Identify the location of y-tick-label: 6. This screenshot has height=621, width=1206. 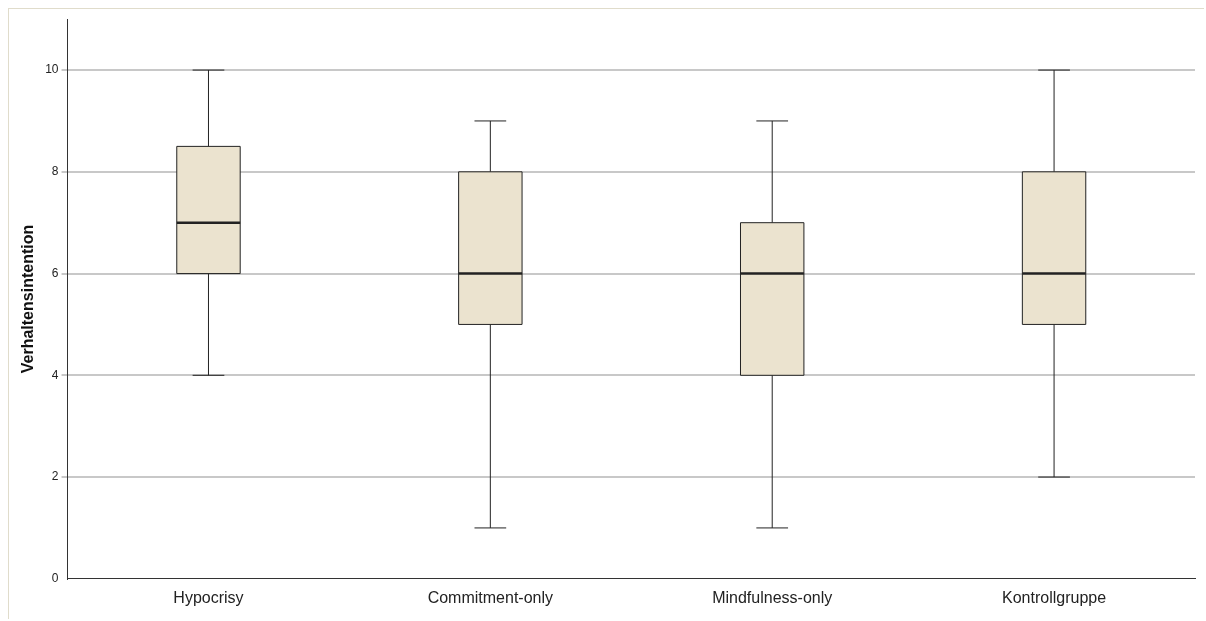
(55, 272).